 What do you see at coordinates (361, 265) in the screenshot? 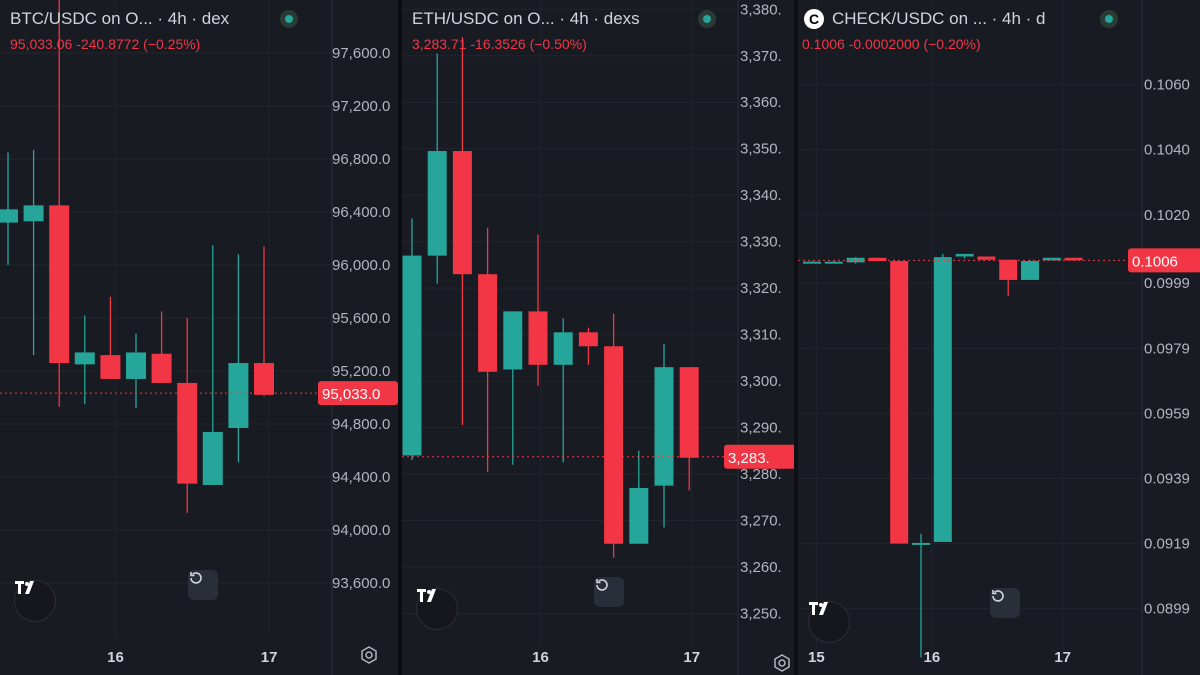
I see `y-tick-label: 96,000.0` at bounding box center [361, 265].